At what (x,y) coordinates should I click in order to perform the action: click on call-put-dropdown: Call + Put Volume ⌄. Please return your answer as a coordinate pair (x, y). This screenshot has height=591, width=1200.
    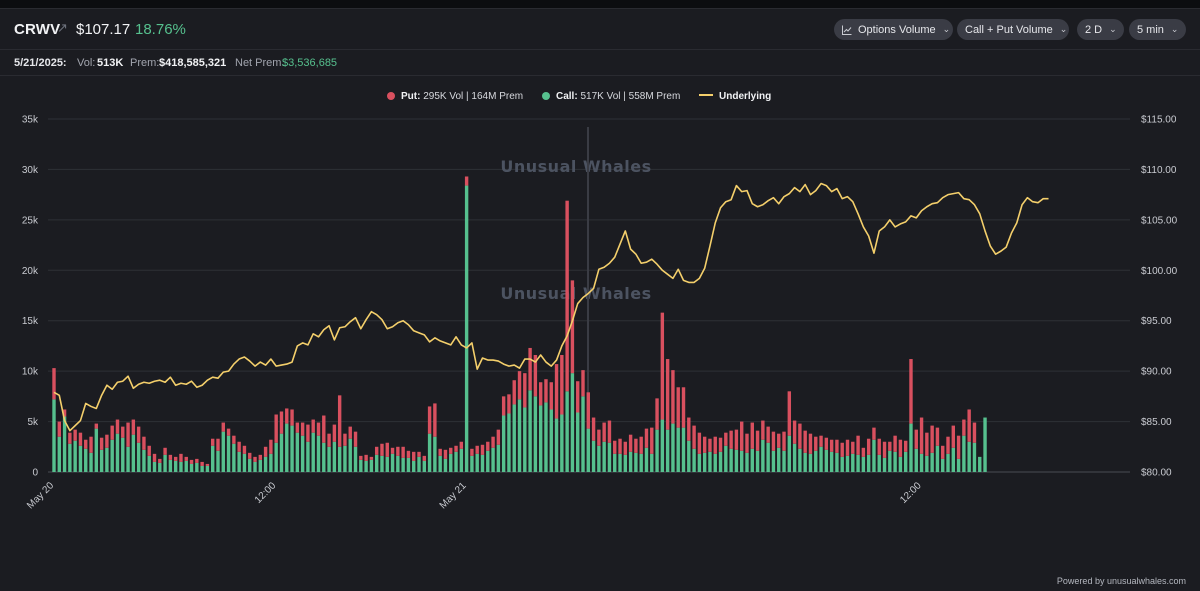
    Looking at the image, I should click on (1013, 29).